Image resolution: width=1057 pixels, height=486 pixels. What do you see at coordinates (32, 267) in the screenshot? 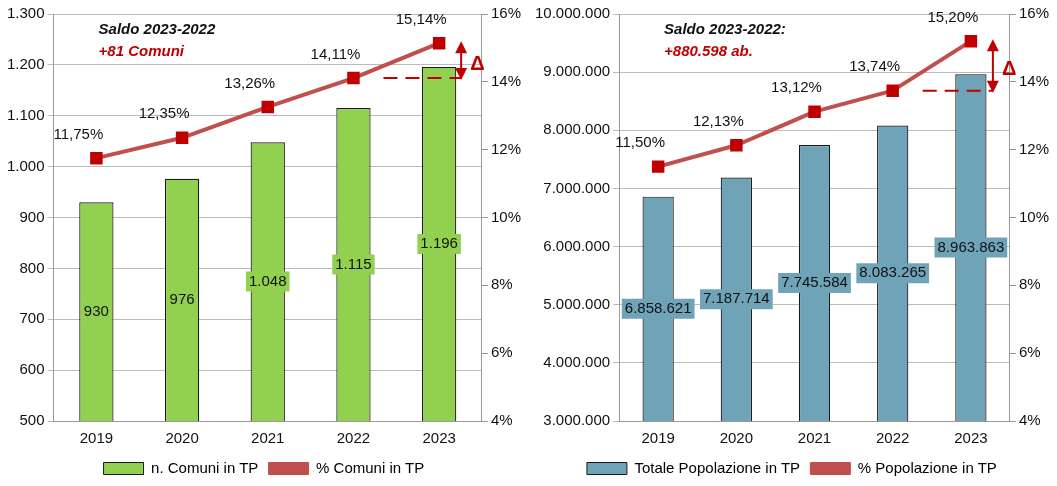
I see `y-tick-label: 800` at bounding box center [32, 267].